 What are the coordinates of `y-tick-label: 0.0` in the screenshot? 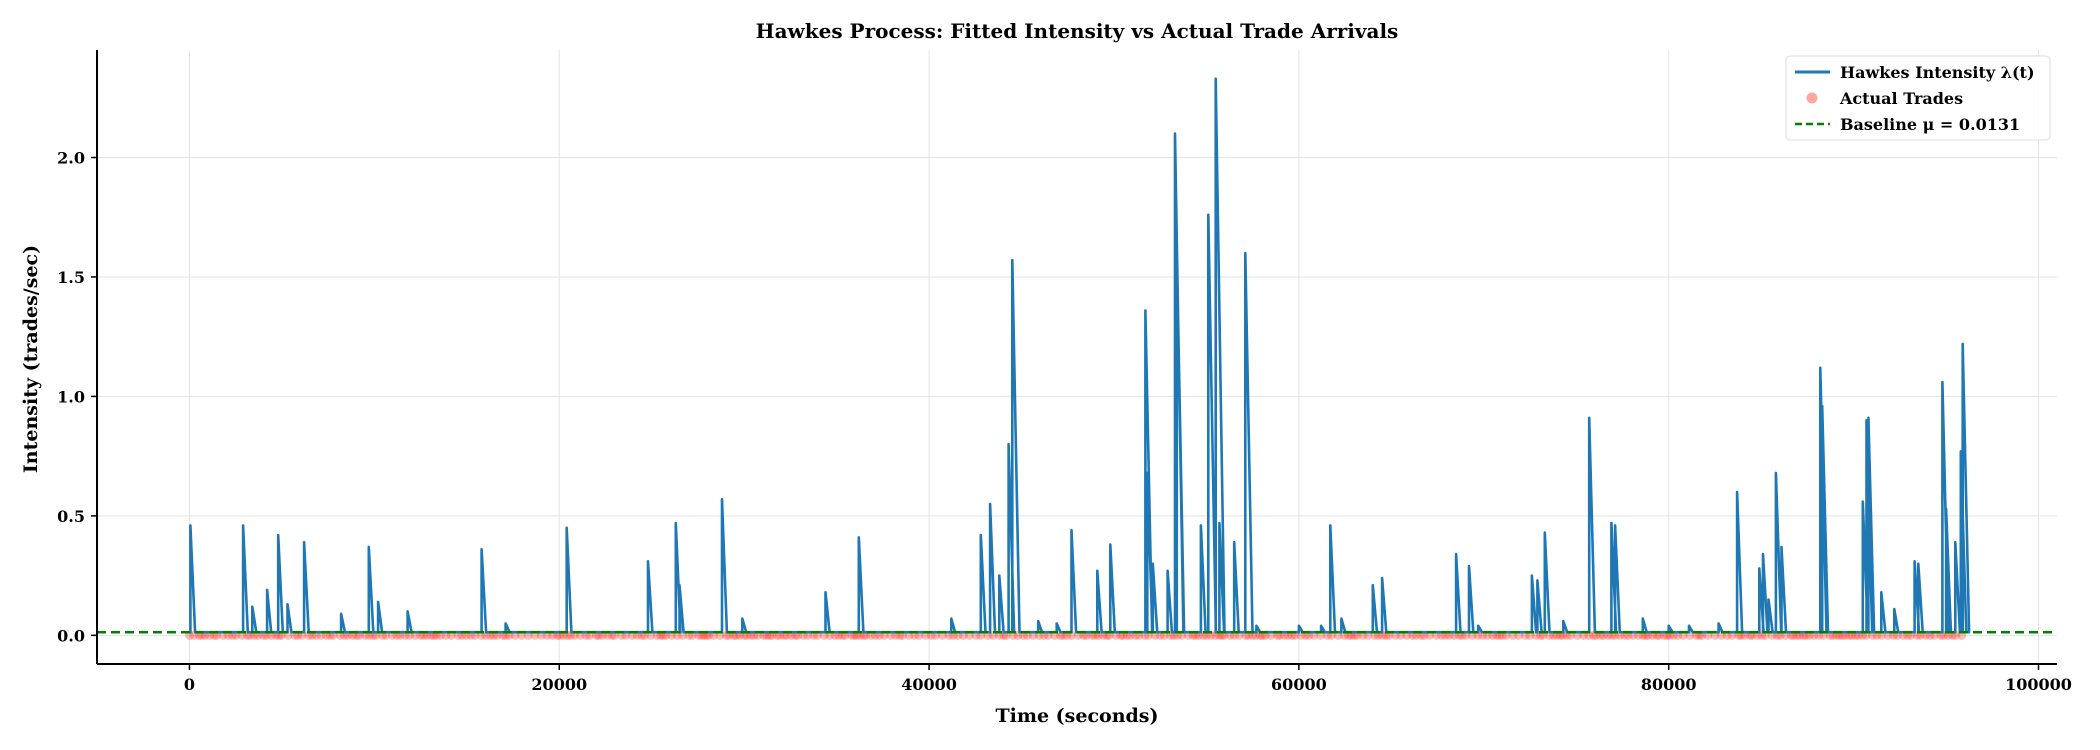 It's located at (71, 635).